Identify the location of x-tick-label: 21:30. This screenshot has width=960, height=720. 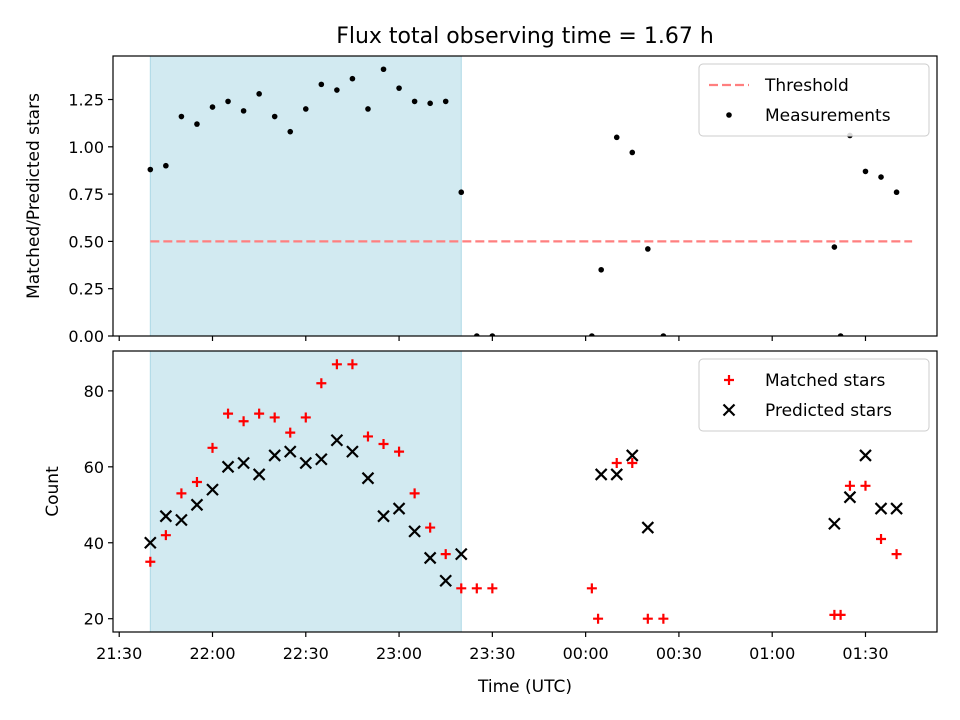
(119, 653).